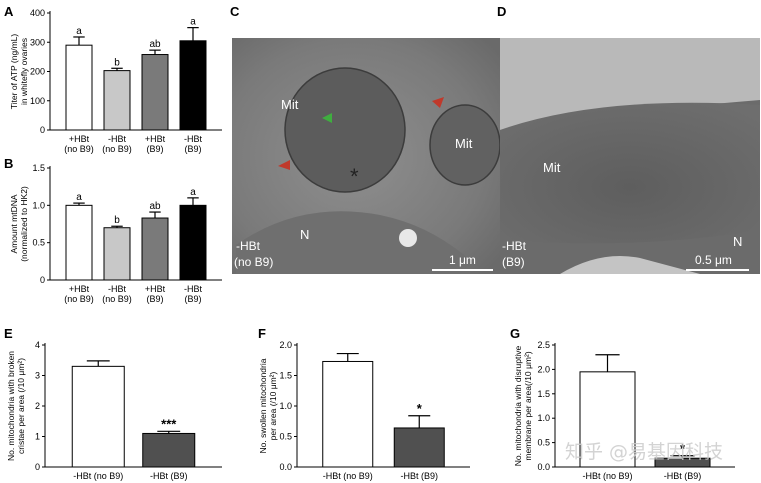 This screenshot has height=483, width=761. Describe the element at coordinates (518, 406) in the screenshot. I see `y-axis-label-line: No. mitochondria with disruptive` at that location.